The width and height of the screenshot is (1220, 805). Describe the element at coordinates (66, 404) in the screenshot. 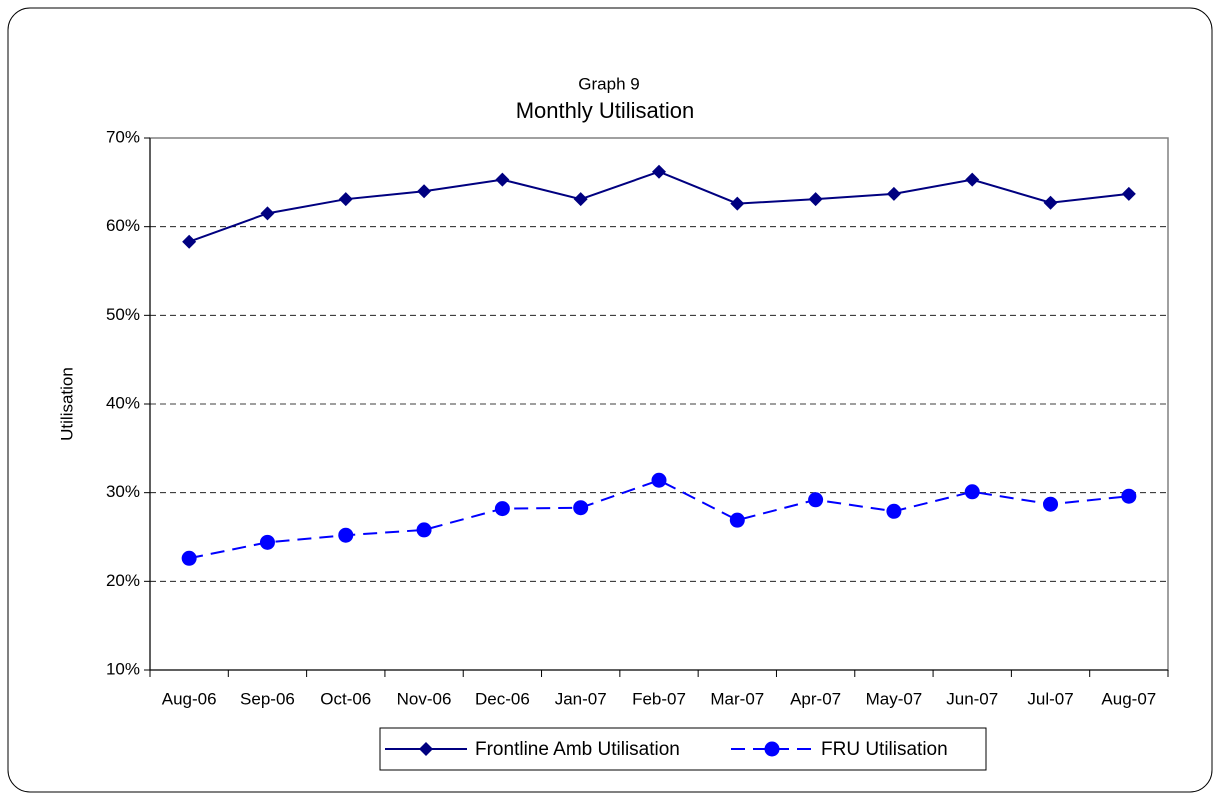

I see `y-axis-label: Utilisation` at that location.